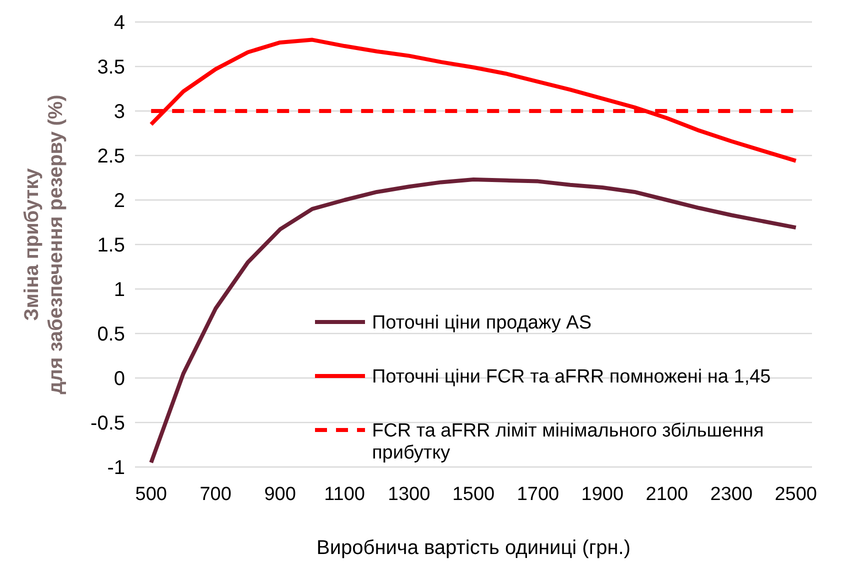 The height and width of the screenshot is (562, 842). I want to click on x-tick-label: 2500, so click(796, 494).